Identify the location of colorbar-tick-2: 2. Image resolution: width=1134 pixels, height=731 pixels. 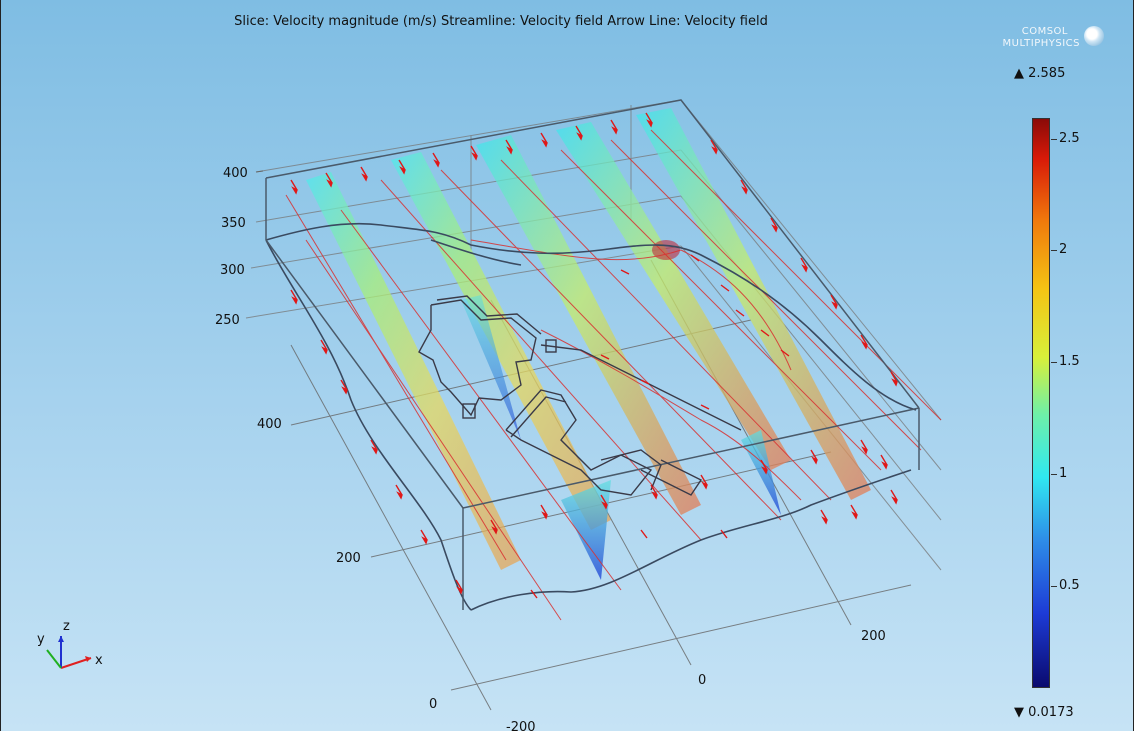
(1063, 249).